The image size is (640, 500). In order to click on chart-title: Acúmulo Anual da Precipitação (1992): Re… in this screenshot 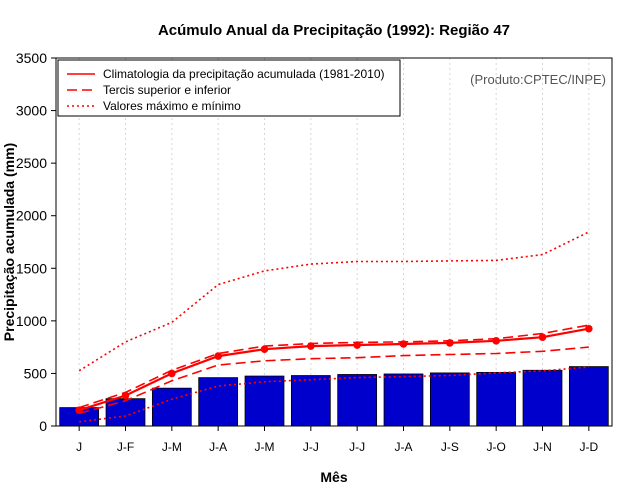, I will do `click(334, 30)`.